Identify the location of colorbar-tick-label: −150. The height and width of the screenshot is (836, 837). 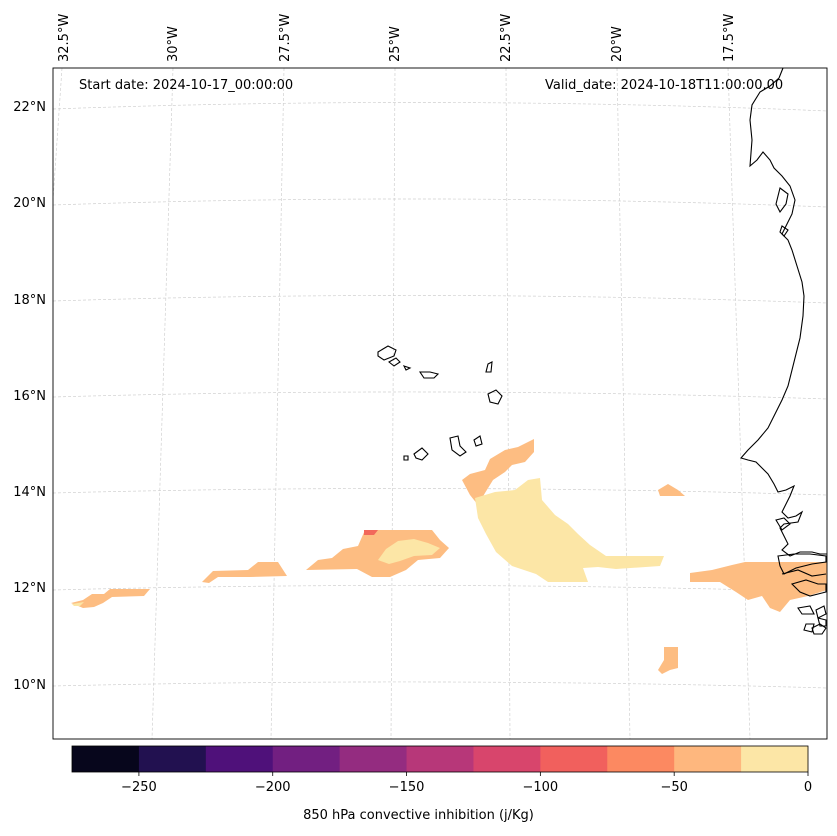
(407, 787).